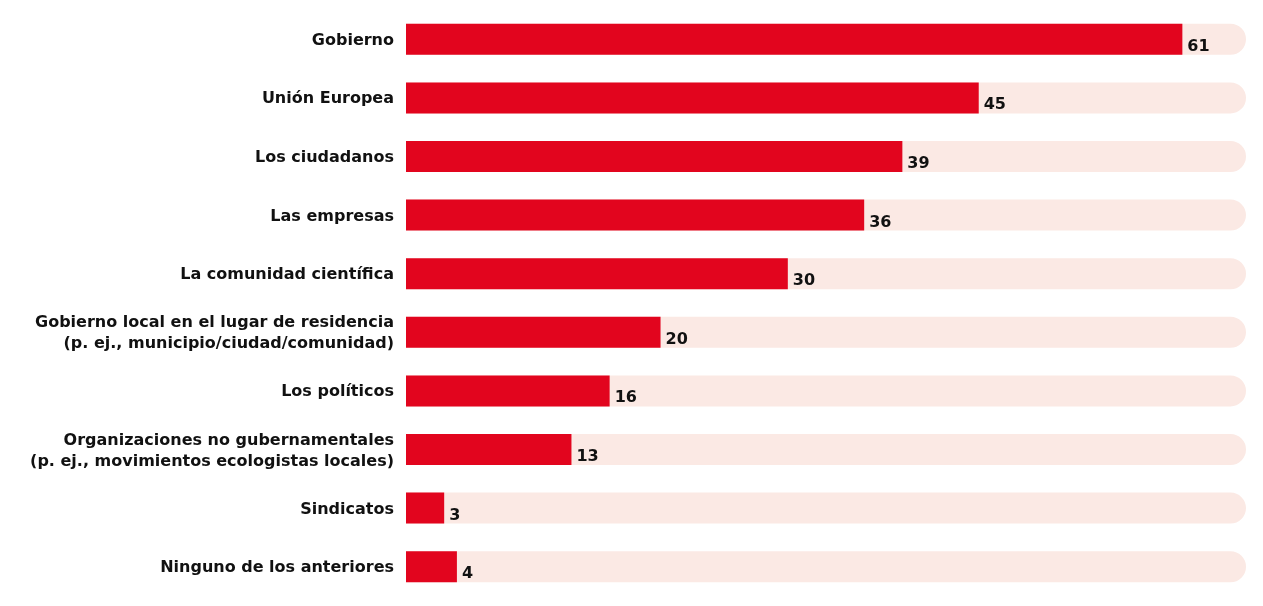 The image size is (1263, 606). What do you see at coordinates (918, 162) in the screenshot?
I see `data-label: 39` at bounding box center [918, 162].